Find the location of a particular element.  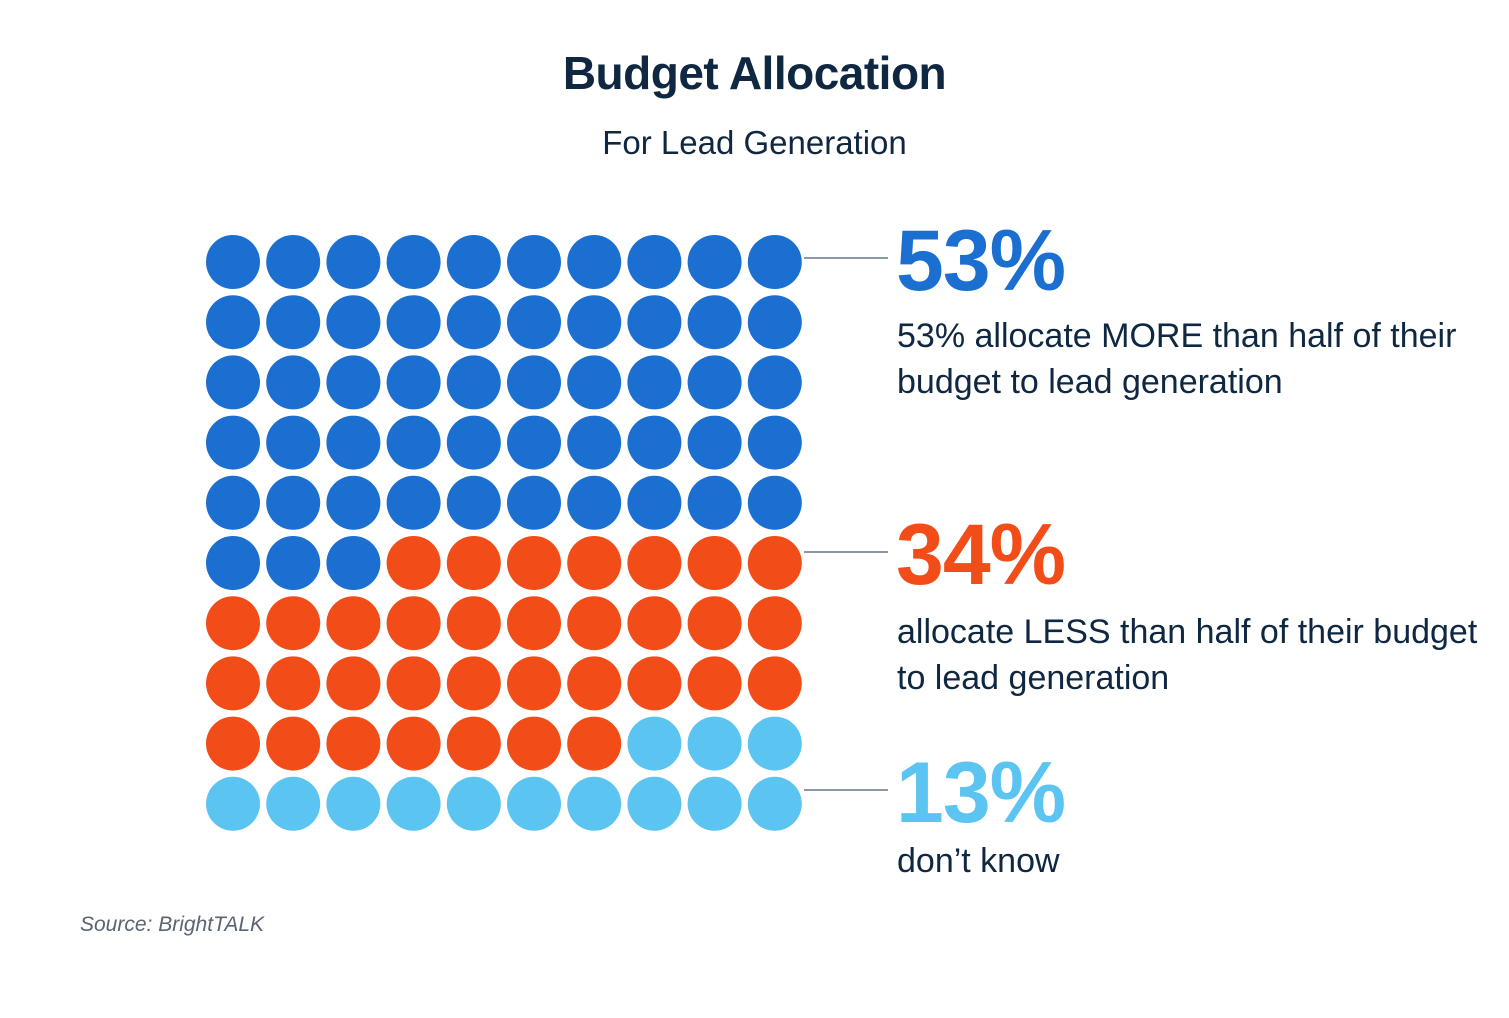

desc-label-unknown: don’t know is located at coordinates (978, 861).